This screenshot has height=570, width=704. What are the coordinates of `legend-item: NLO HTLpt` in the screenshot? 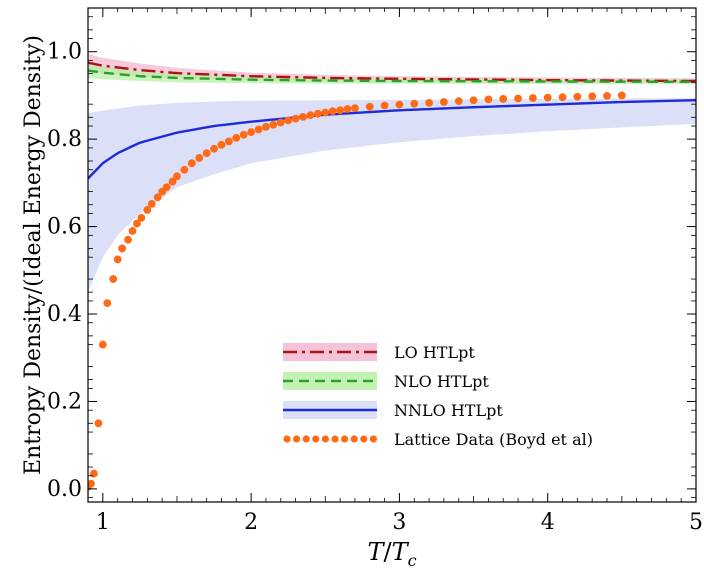 It's located at (386, 381).